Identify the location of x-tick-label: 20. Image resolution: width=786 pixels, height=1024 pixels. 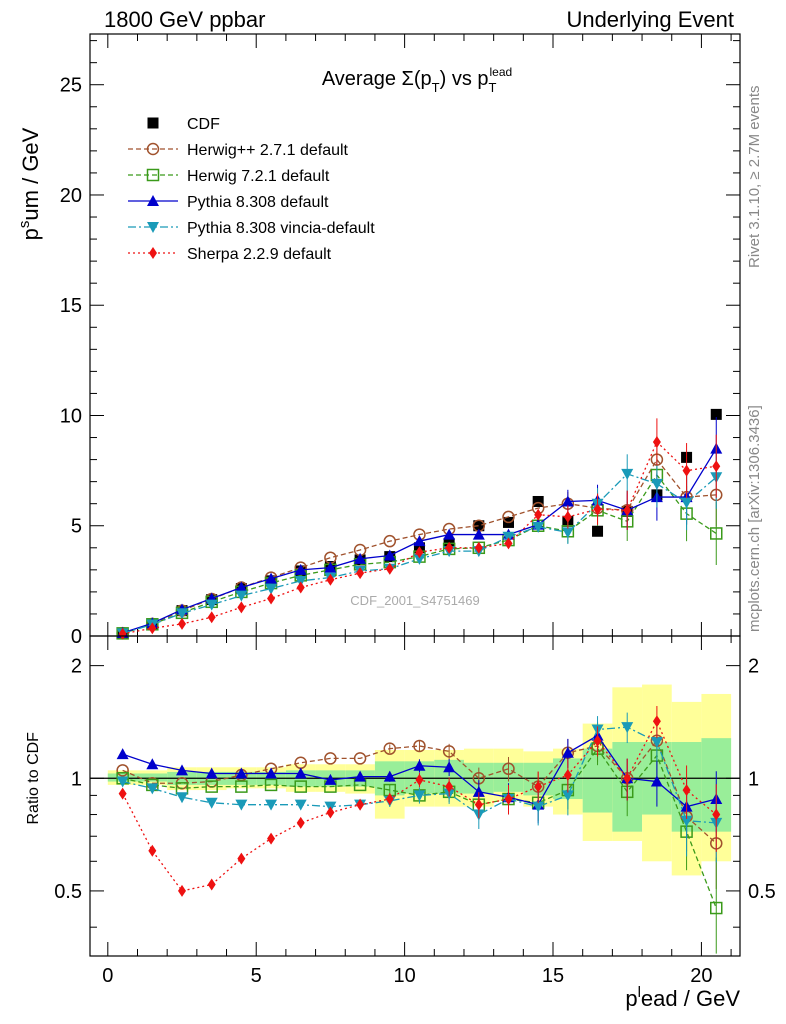
(701, 976).